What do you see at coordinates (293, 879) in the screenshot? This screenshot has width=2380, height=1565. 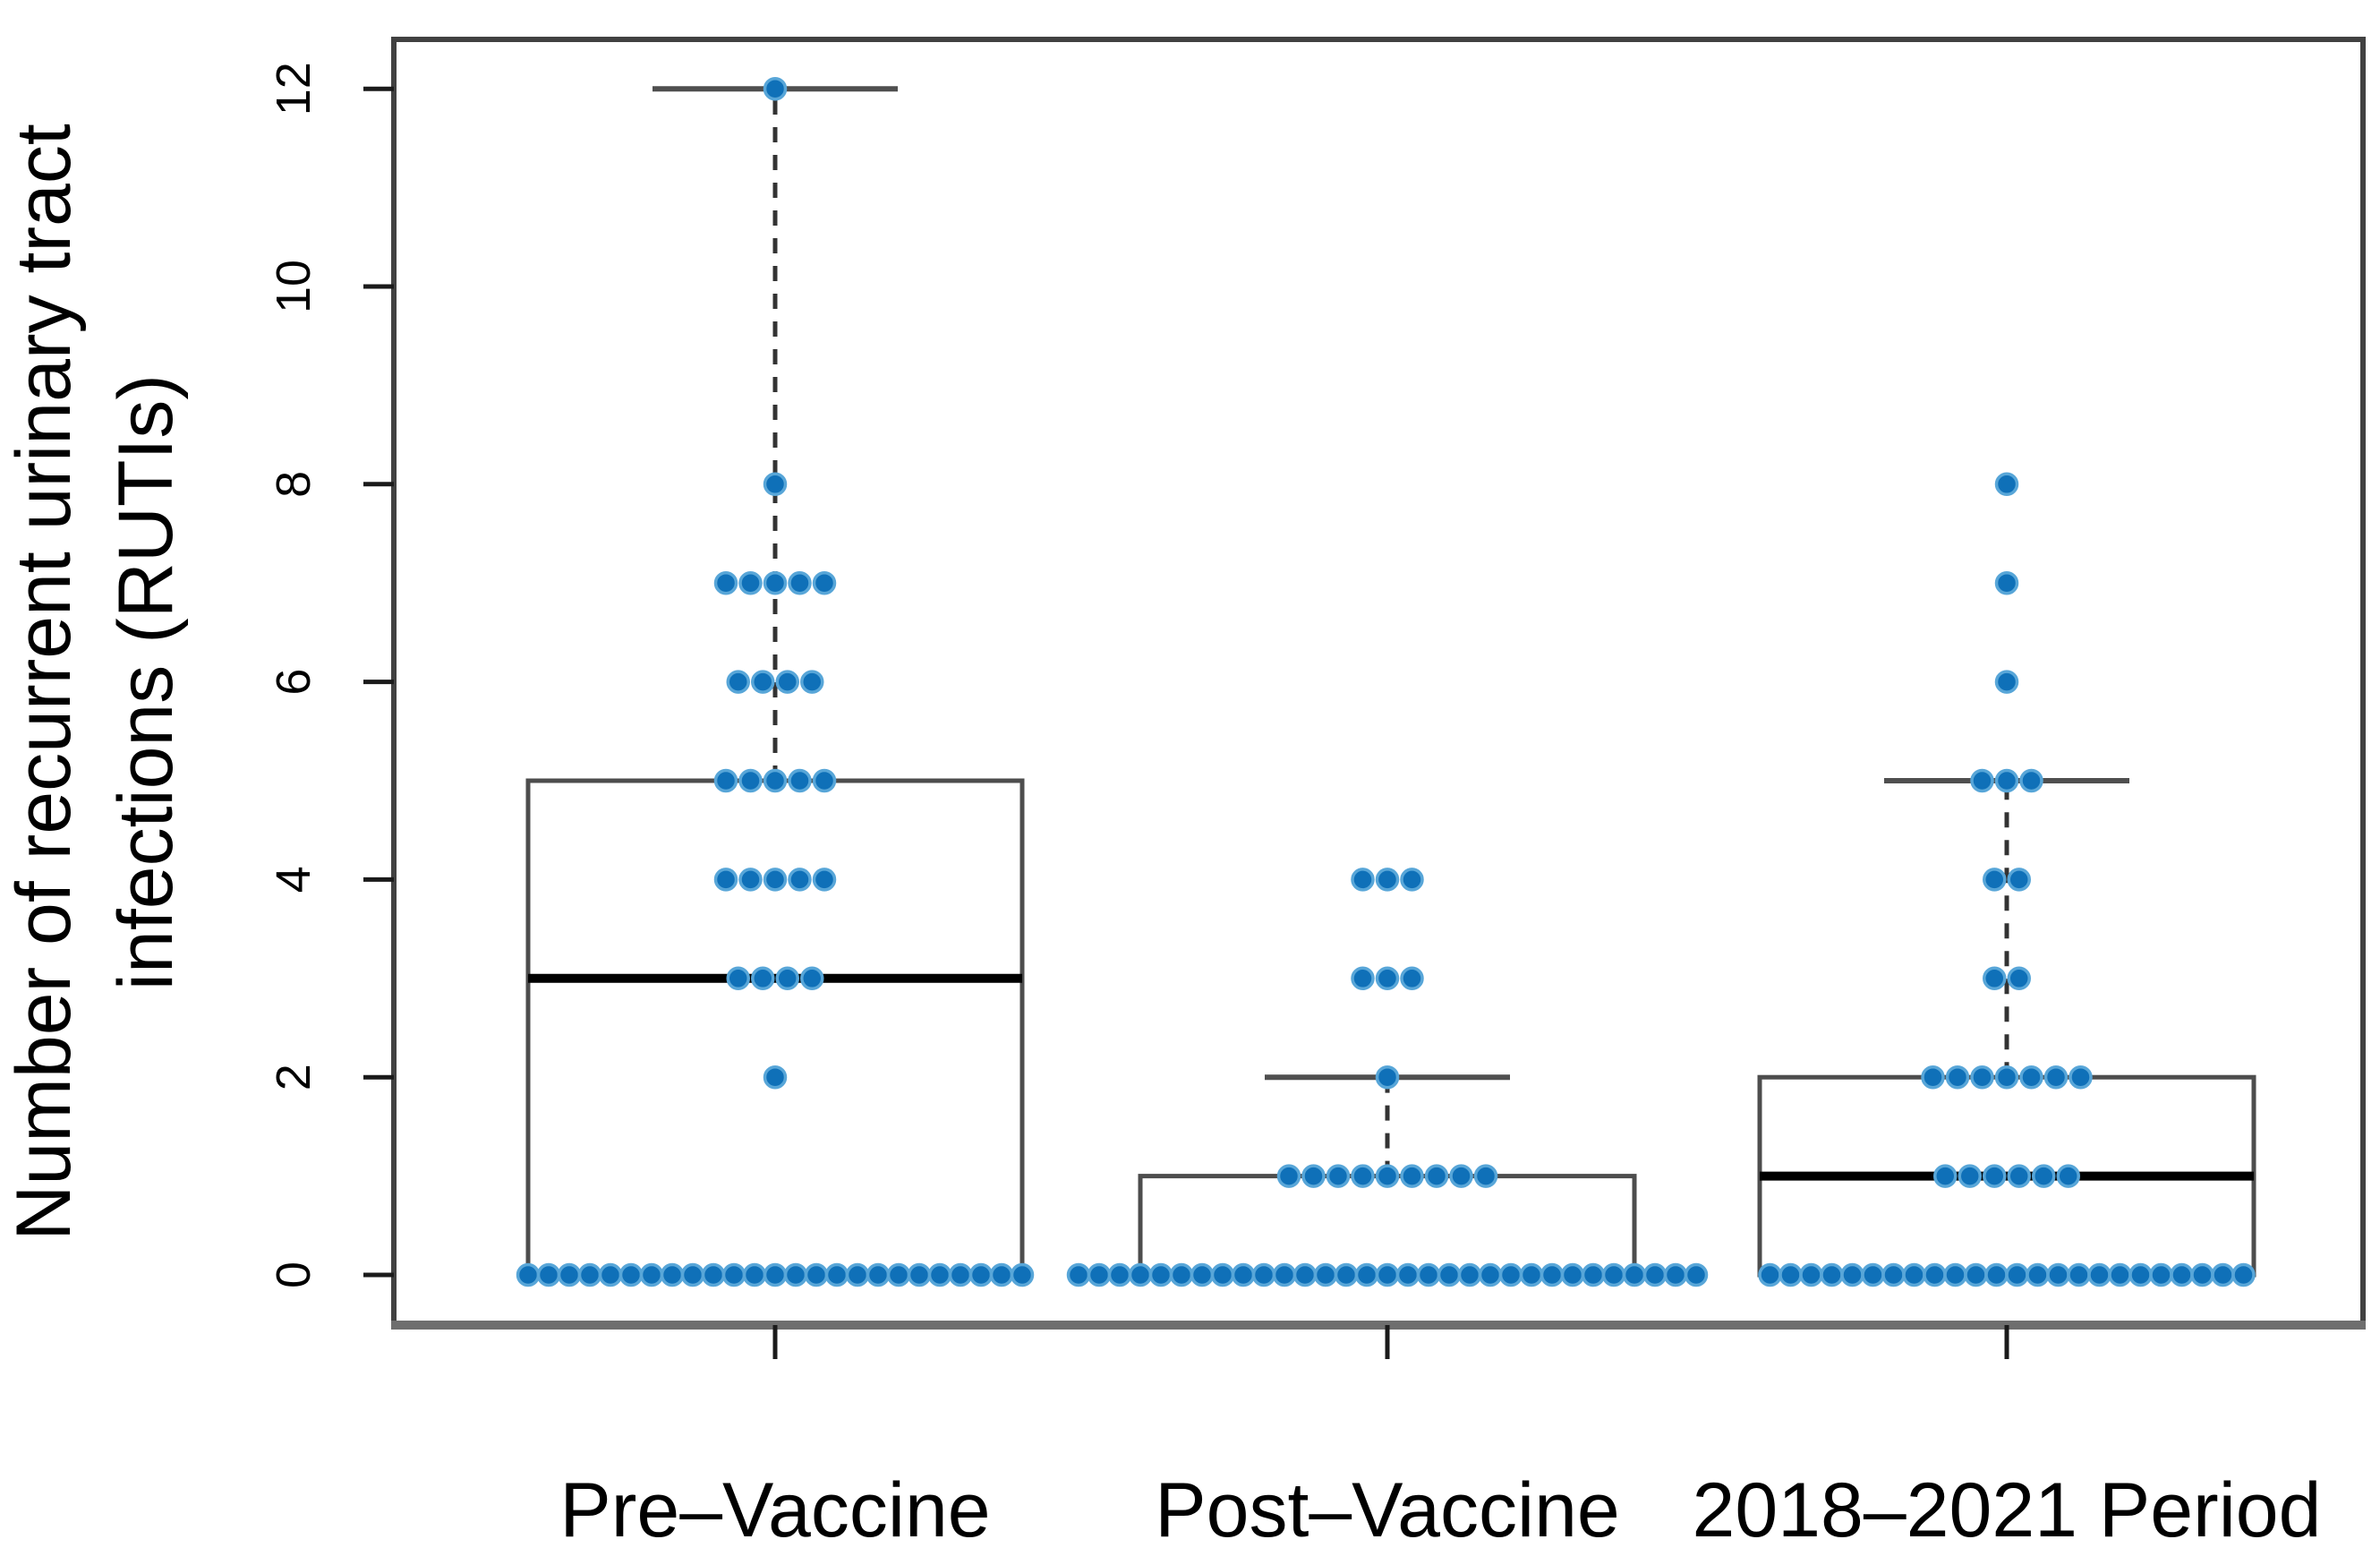 I see `y-tick-label: 4` at bounding box center [293, 879].